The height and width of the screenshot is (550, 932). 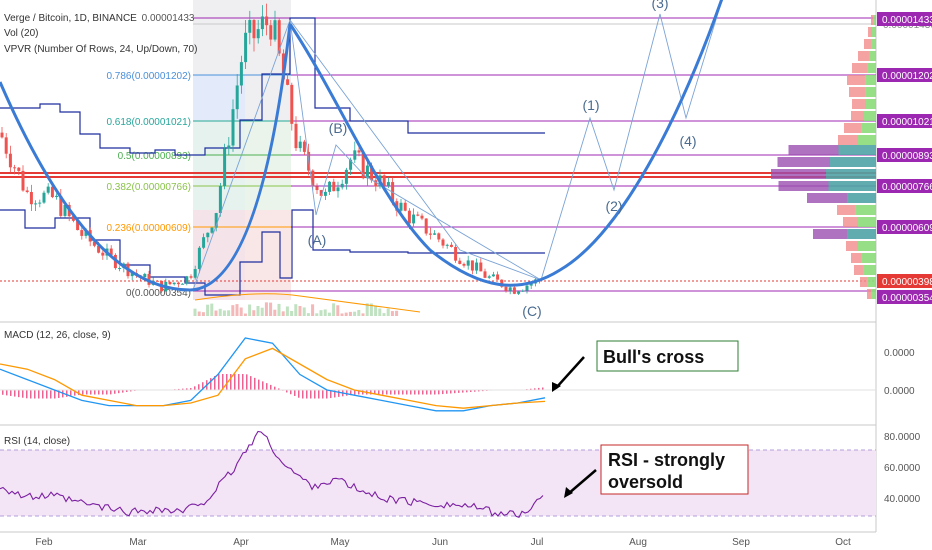 What do you see at coordinates (653, 357) in the screenshot?
I see `bull-cross-text: Bull's cross` at bounding box center [653, 357].